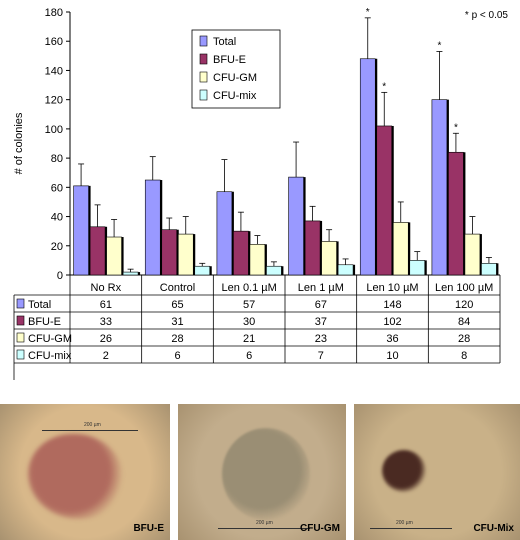  What do you see at coordinates (249, 305) in the screenshot?
I see `table-cell: 57` at bounding box center [249, 305].